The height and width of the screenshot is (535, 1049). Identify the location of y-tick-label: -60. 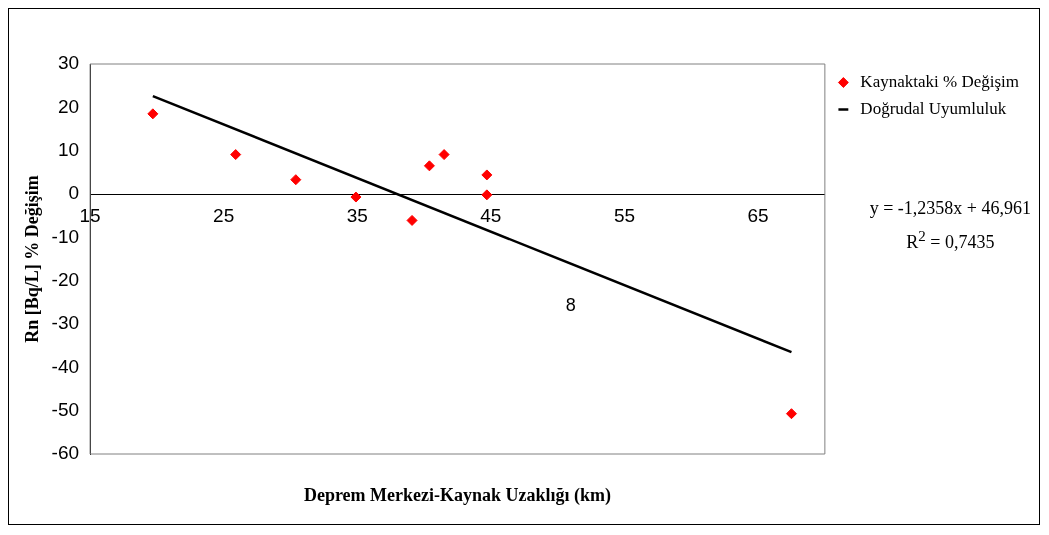
(65, 453).